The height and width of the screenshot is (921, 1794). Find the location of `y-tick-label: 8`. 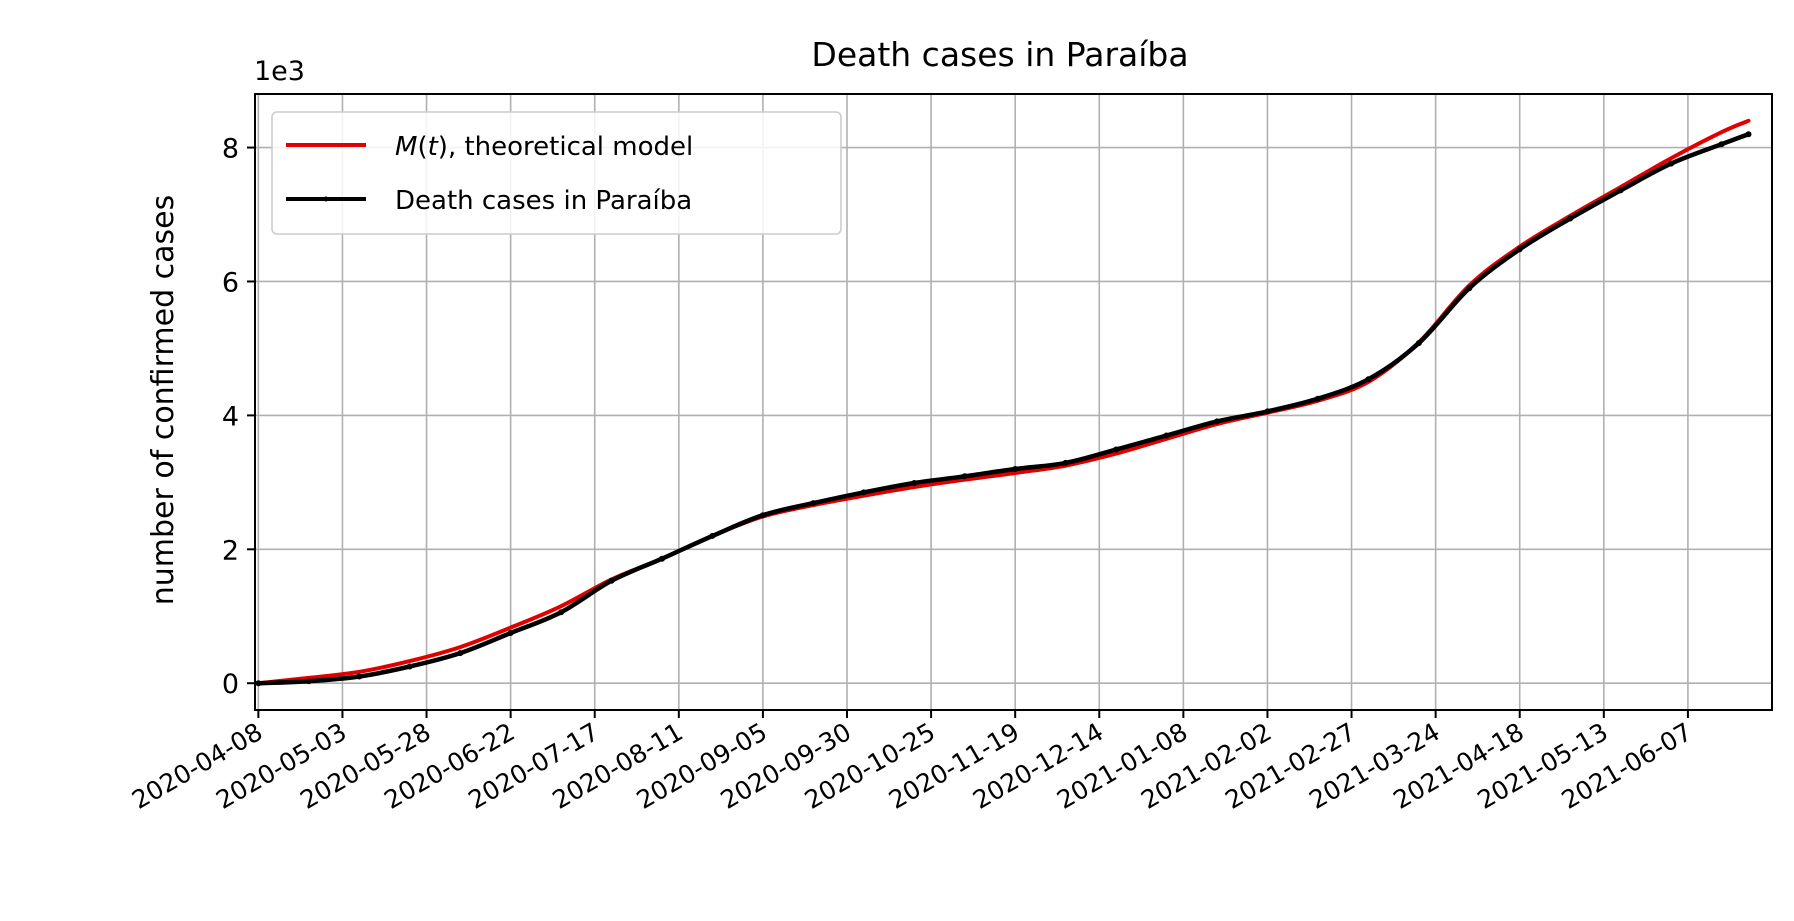

y-tick-label: 8 is located at coordinates (230, 149).